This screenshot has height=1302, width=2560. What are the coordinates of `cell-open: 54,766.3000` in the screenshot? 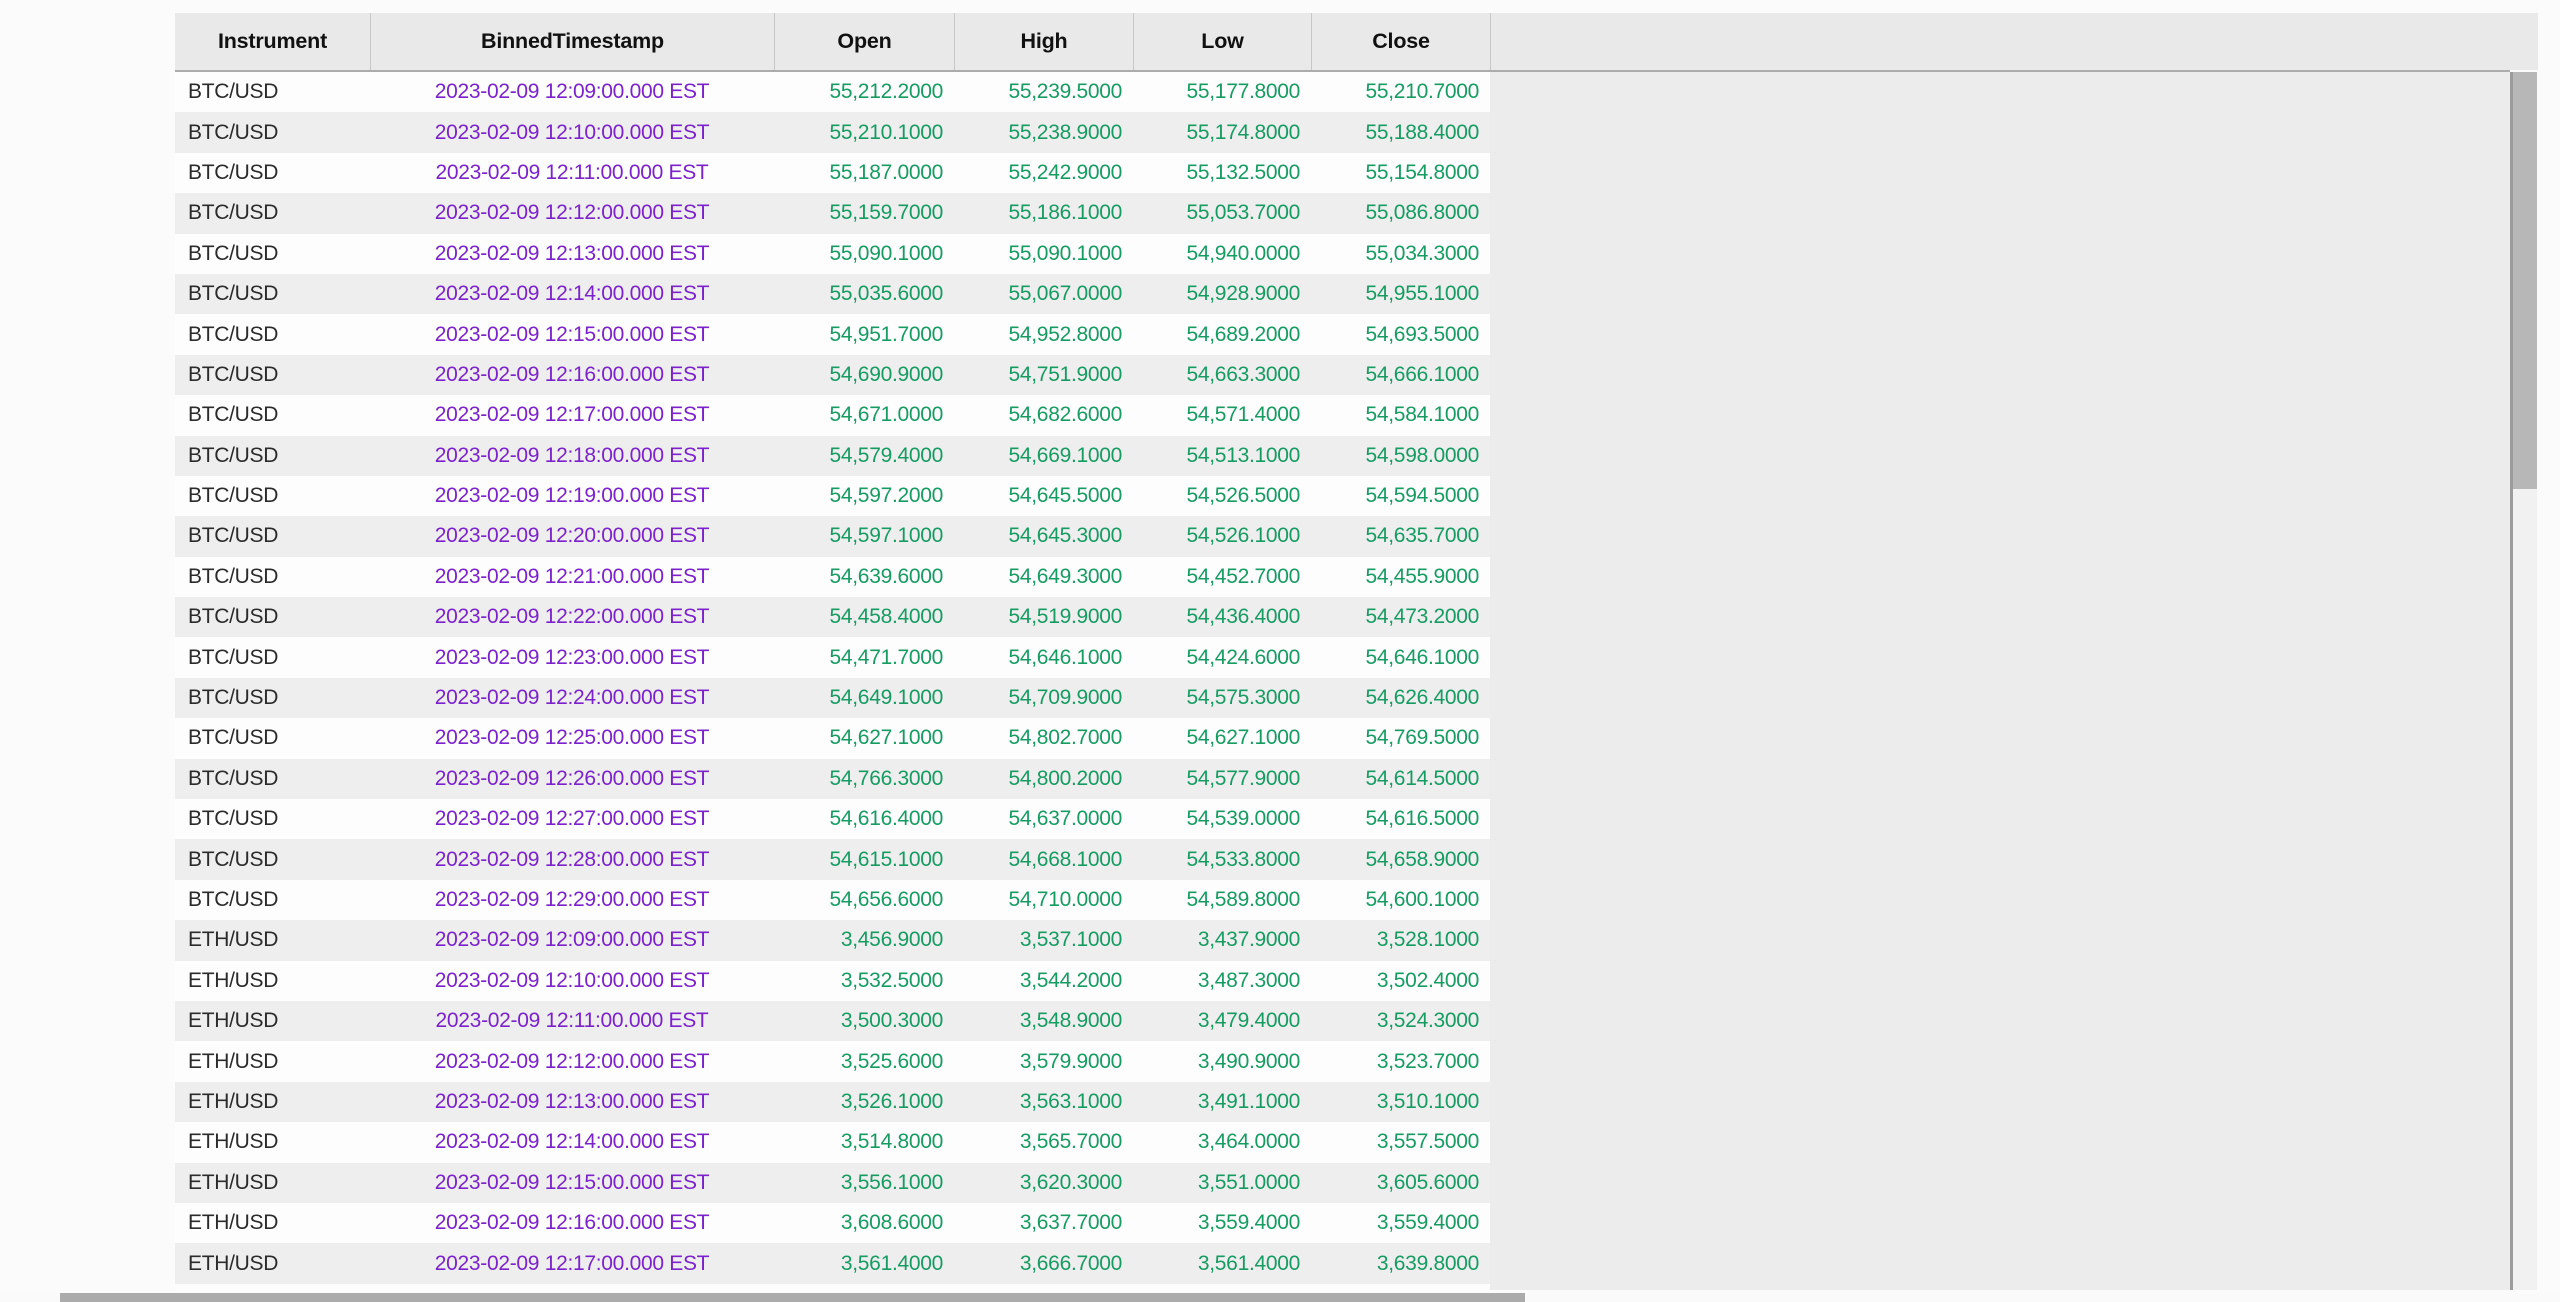 It's located at (886, 778).